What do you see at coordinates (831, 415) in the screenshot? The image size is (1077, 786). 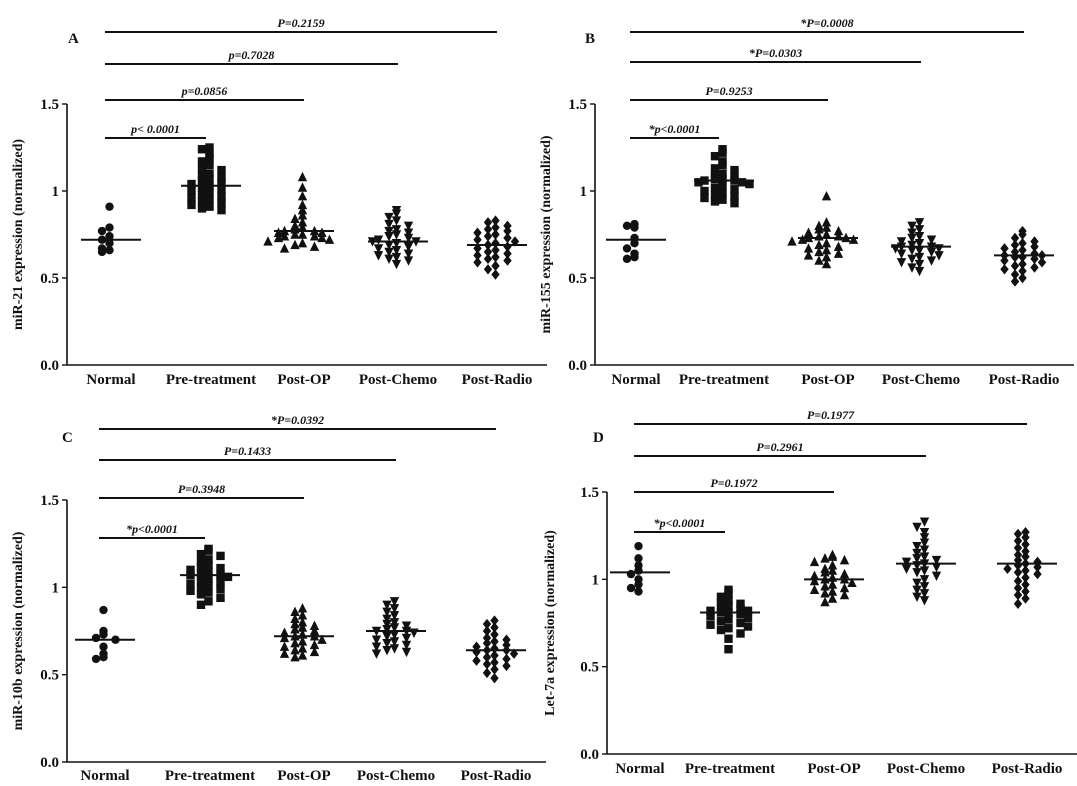 I see `p-value-label: P=0.1977` at bounding box center [831, 415].